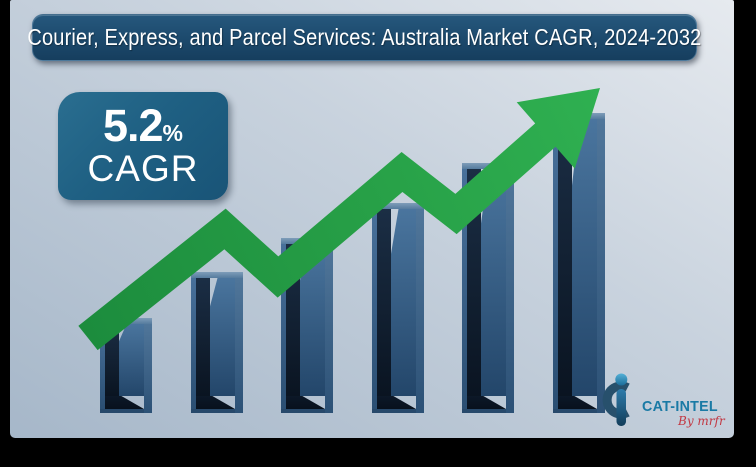  I want to click on cagr-percent-sign: %, so click(172, 133).